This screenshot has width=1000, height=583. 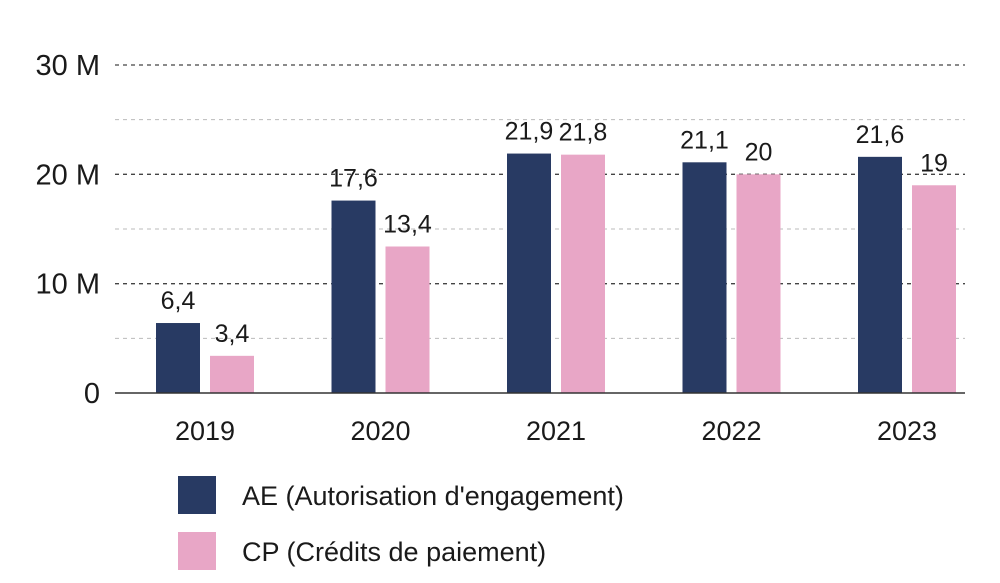 What do you see at coordinates (407, 224) in the screenshot?
I see `data-label: 13,4` at bounding box center [407, 224].